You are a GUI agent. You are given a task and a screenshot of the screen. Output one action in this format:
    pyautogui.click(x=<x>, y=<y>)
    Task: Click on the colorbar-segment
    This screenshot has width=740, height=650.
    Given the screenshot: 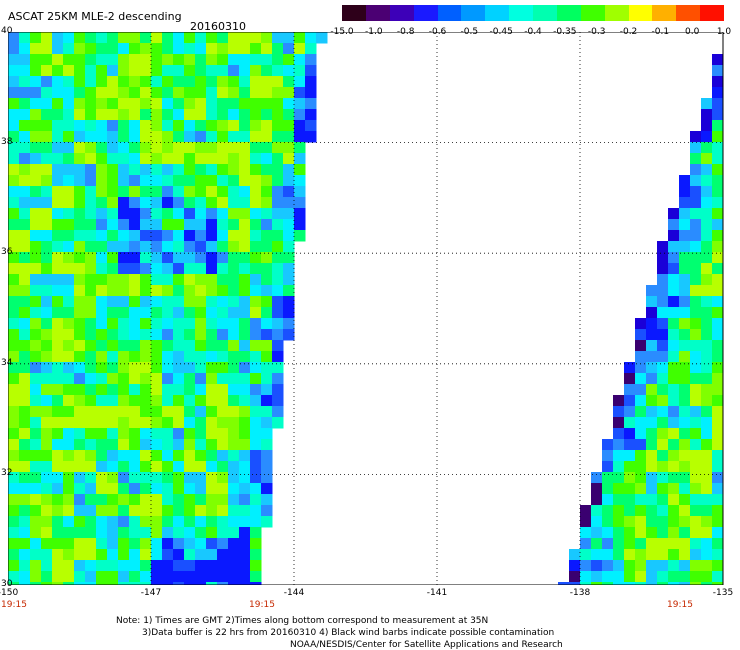 What is the action you would take?
    pyautogui.click(x=568, y=13)
    